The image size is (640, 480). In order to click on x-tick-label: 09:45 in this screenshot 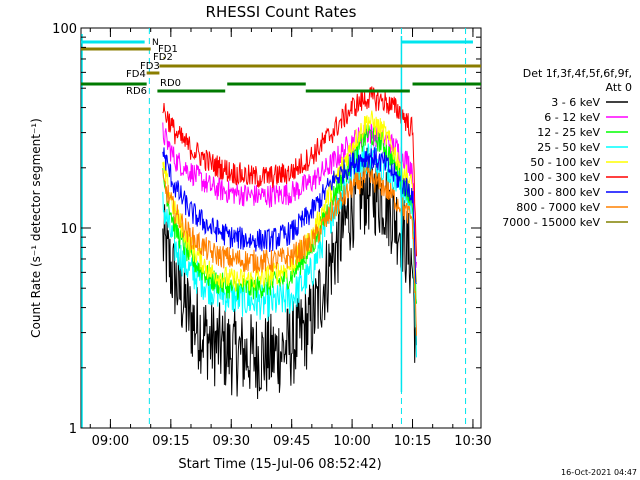, I will do `click(291, 441)`.